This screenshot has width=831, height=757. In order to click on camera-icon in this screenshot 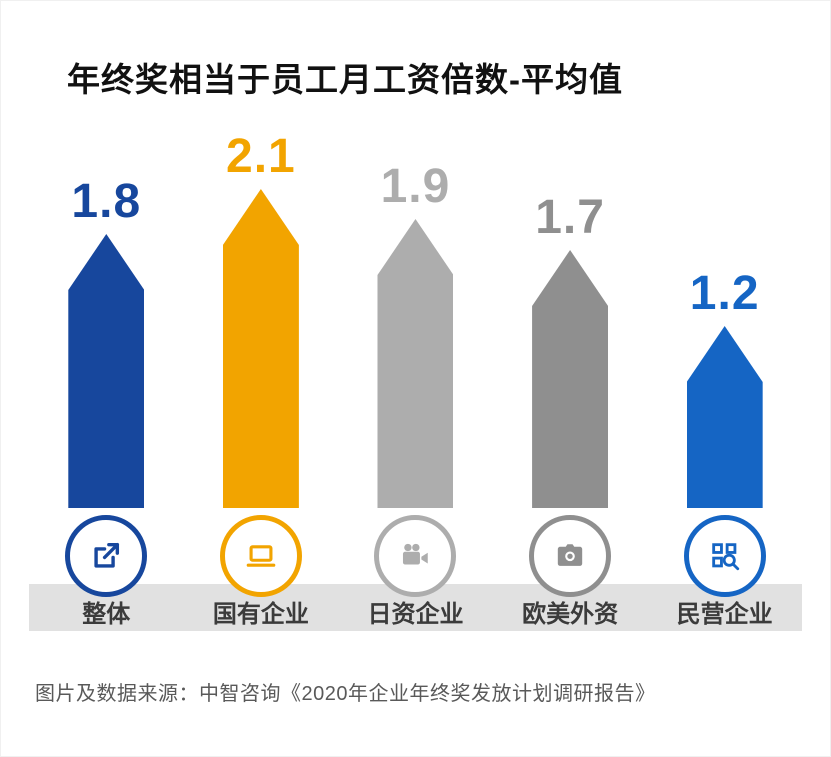, I will do `click(570, 556)`.